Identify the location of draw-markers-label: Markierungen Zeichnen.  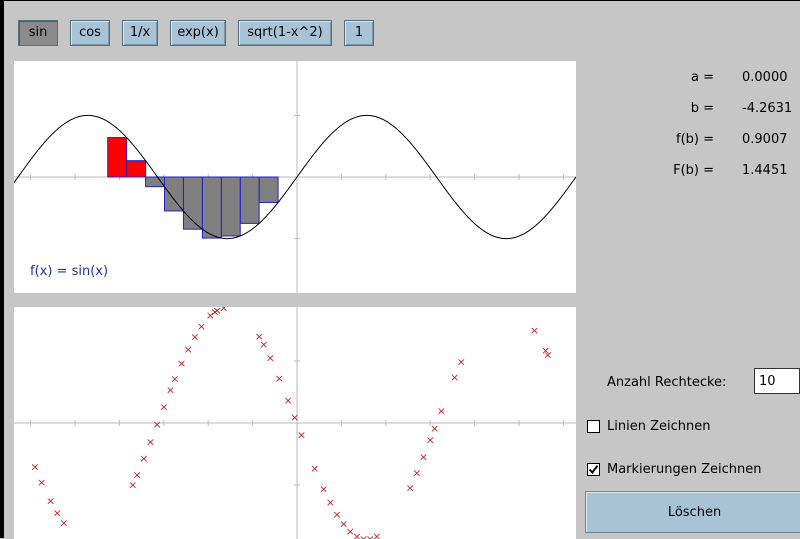
(684, 469).